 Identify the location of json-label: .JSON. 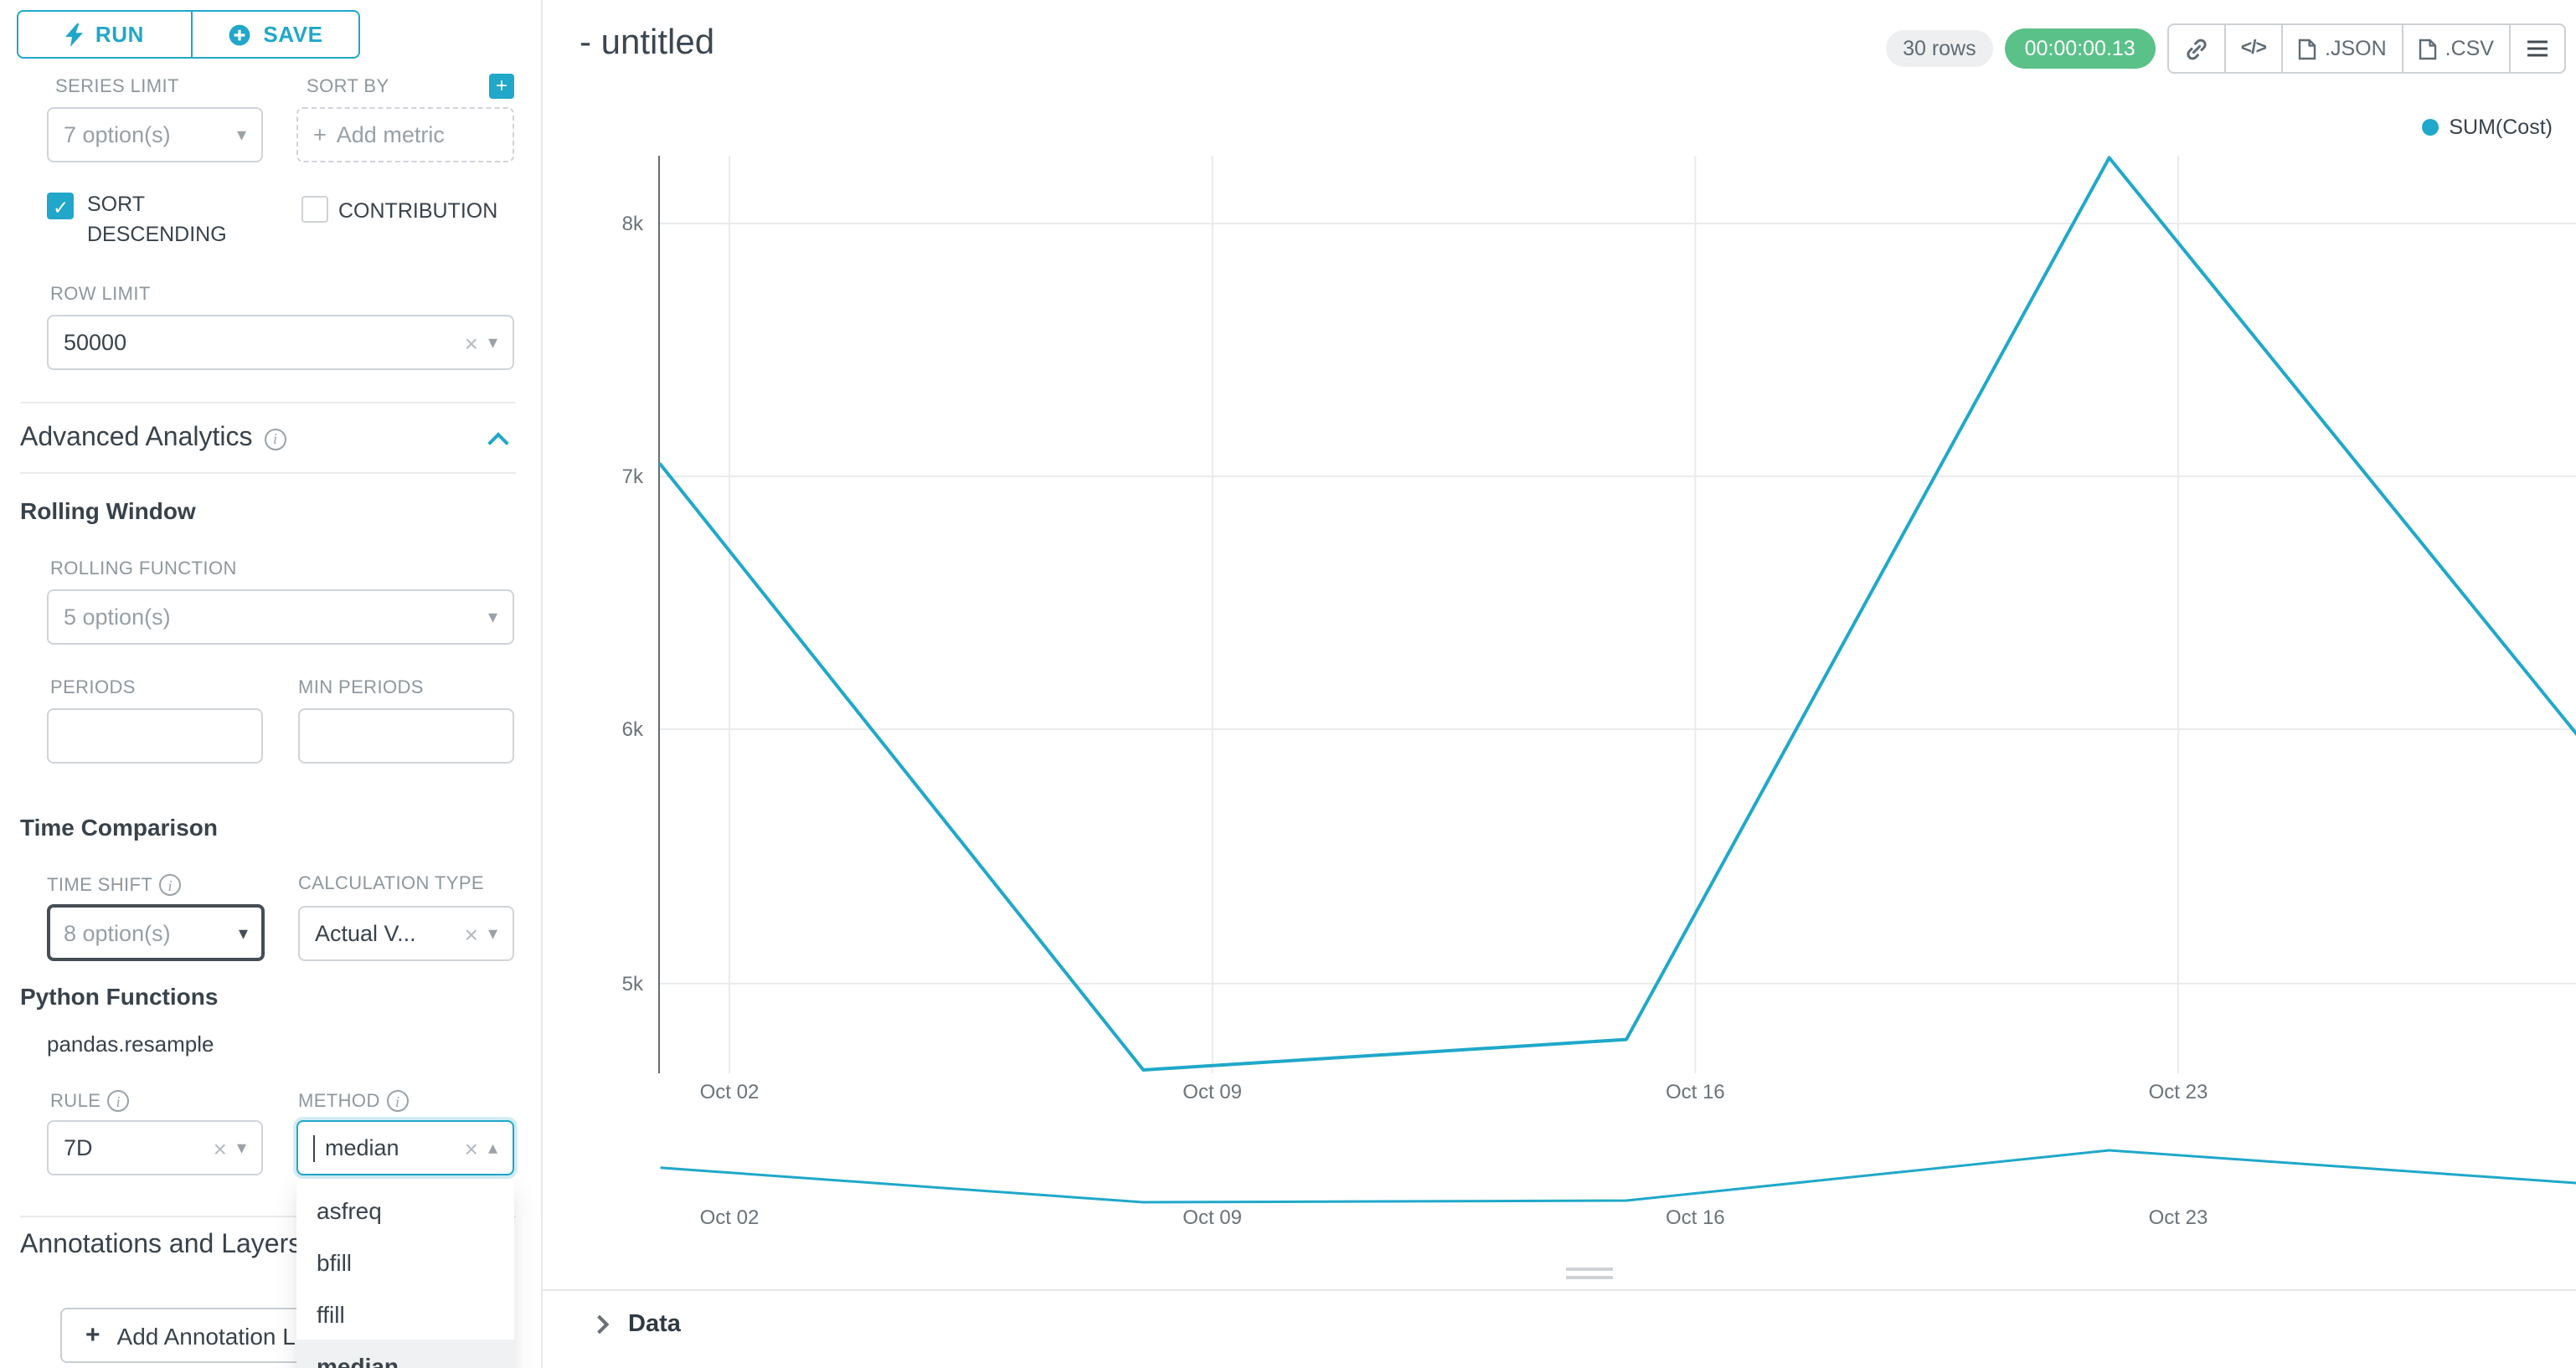
(2356, 49).